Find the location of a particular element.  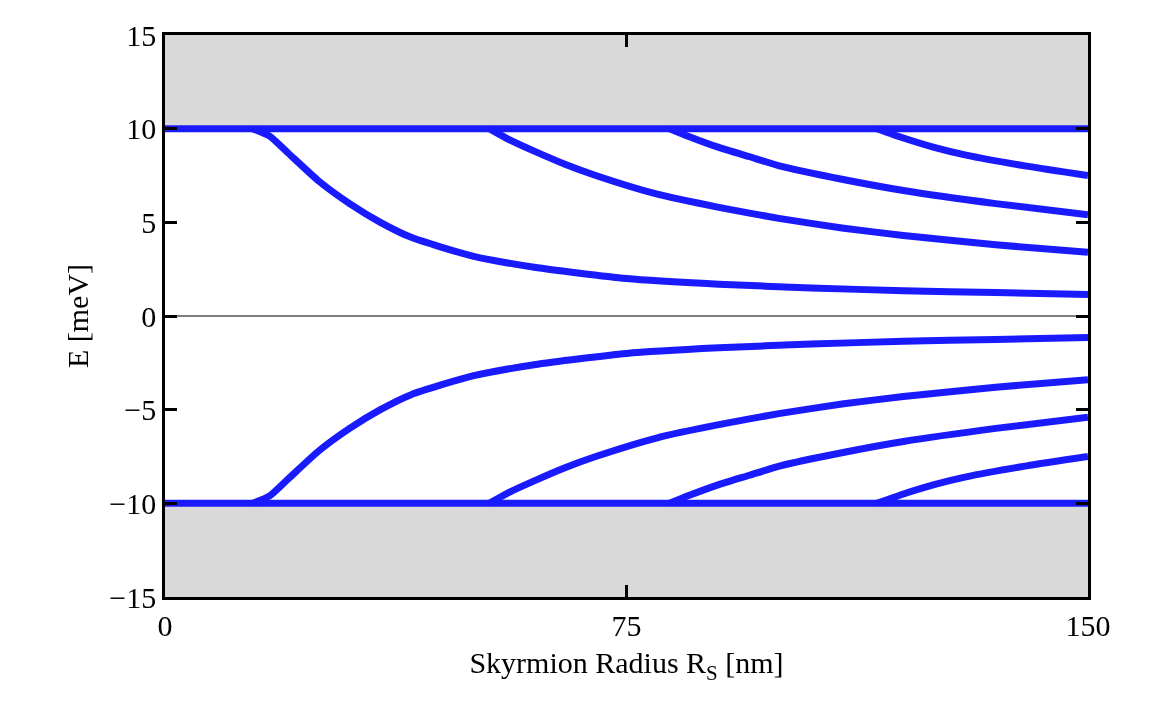

y-tick-label: 15 is located at coordinates (141, 35).